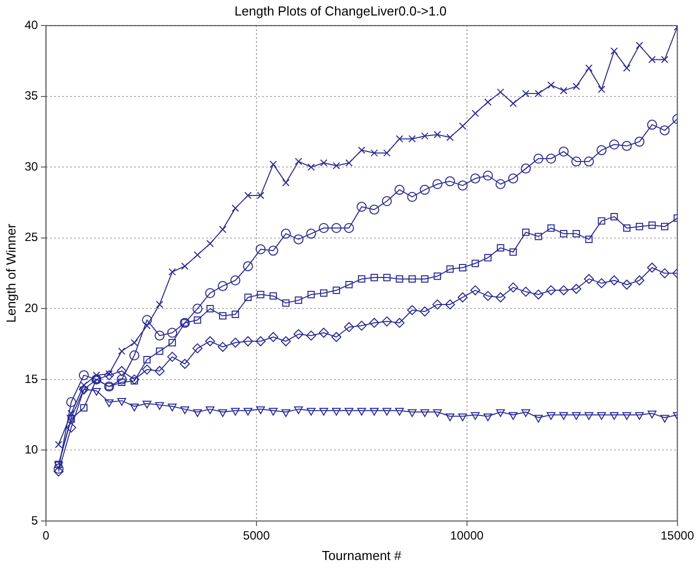 Image resolution: width=697 pixels, height=572 pixels. Describe the element at coordinates (34, 520) in the screenshot. I see `y-tick-label: 5` at that location.